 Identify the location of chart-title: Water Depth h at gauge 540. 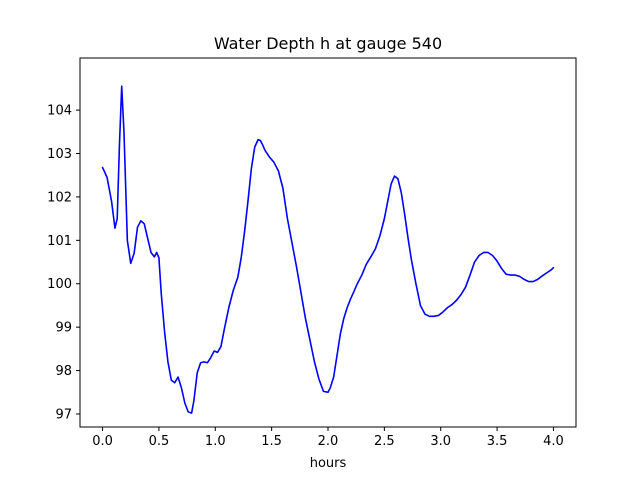
(328, 43).